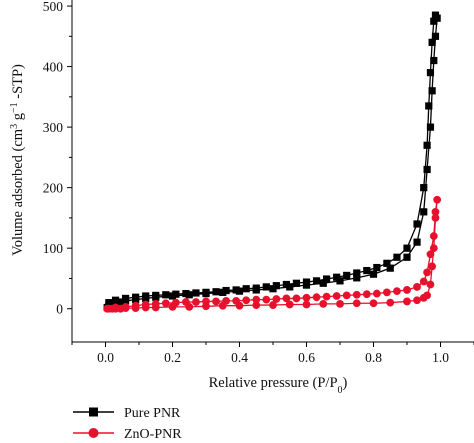  Describe the element at coordinates (152, 413) in the screenshot. I see `legend-label-pure-pnr: Pure PNR` at that location.